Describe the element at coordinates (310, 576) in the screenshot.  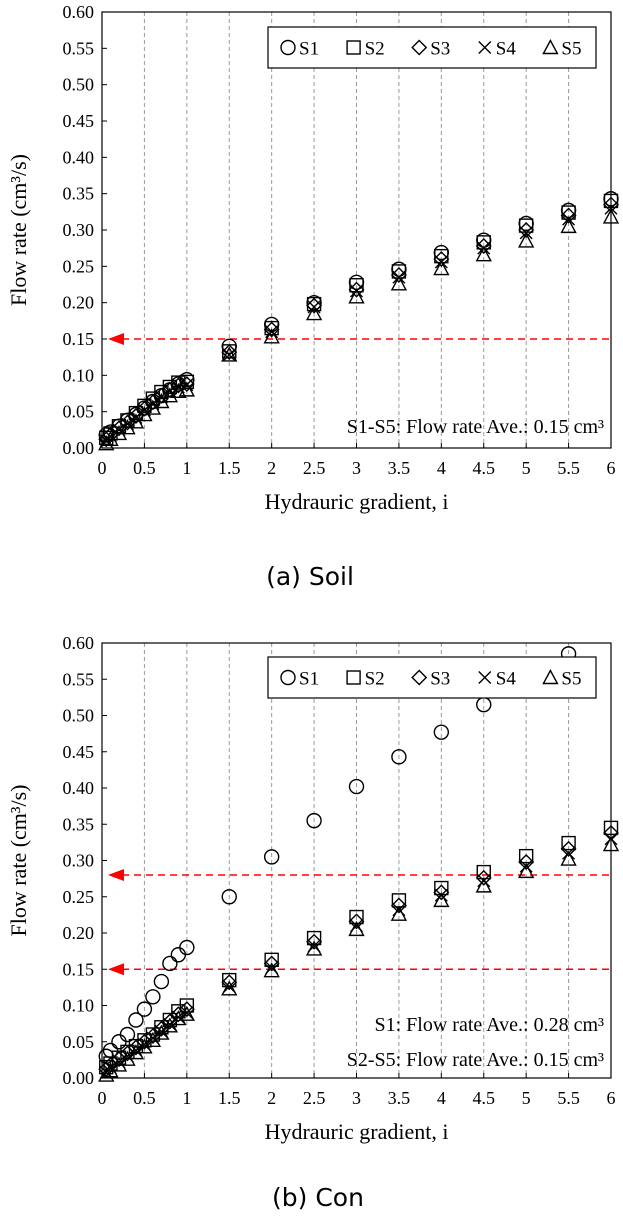
I see `panel-caption: (a) Soil` at that location.